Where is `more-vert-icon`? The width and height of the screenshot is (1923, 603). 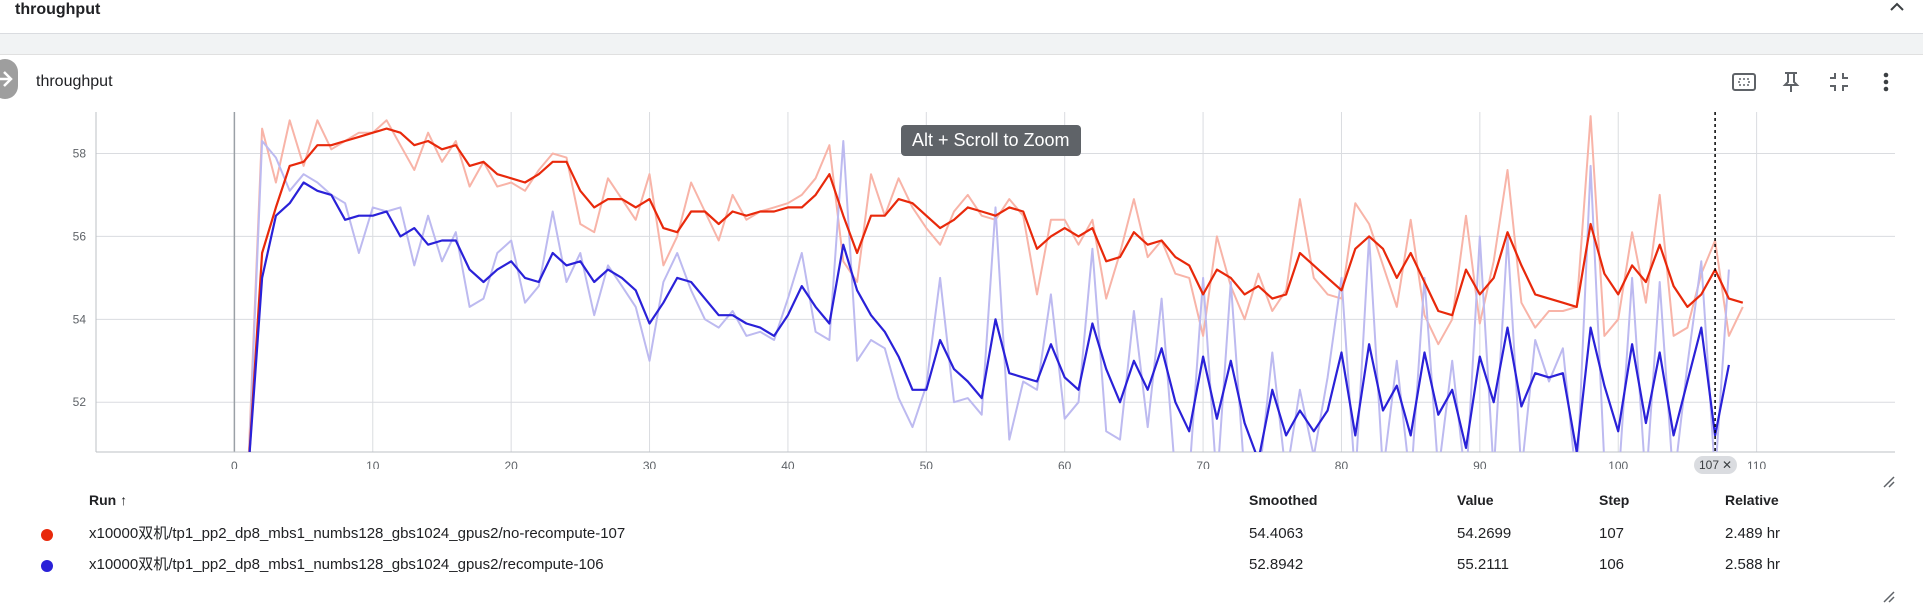
more-vert-icon is located at coordinates (1886, 82).